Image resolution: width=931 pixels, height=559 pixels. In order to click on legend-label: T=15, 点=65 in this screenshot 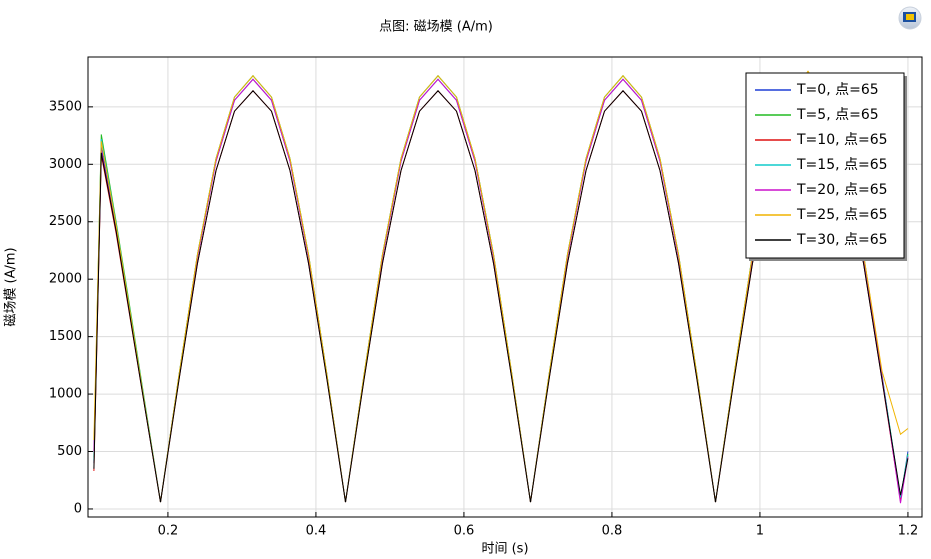, I will do `click(842, 165)`.